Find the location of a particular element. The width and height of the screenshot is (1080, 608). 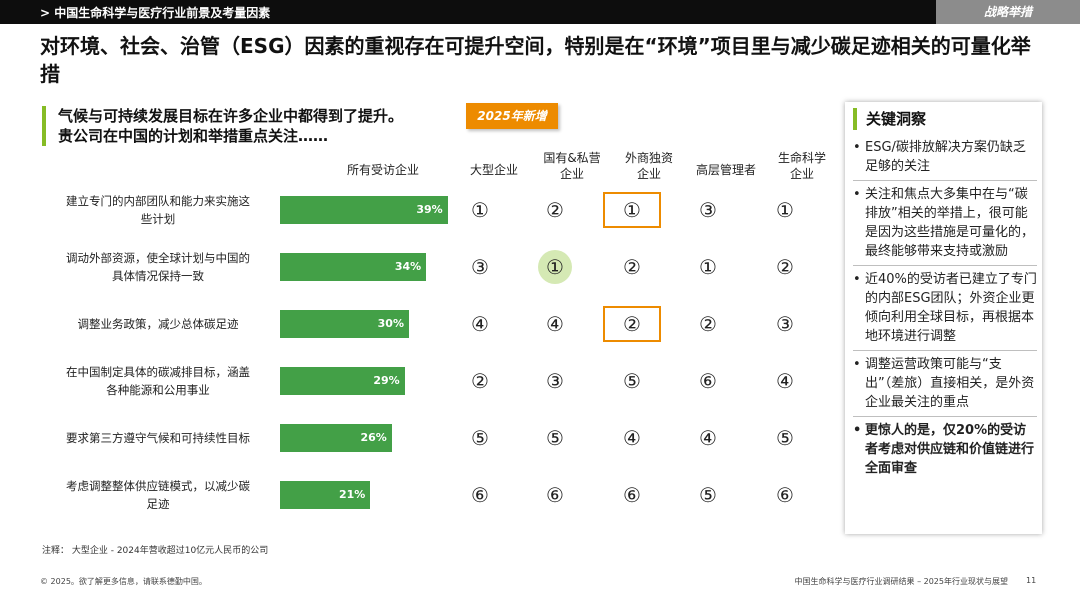

insight-item: 更惊人的是，仅20%的受访者考虑对供应链和价值链进行全面审查 is located at coordinates (945, 451).